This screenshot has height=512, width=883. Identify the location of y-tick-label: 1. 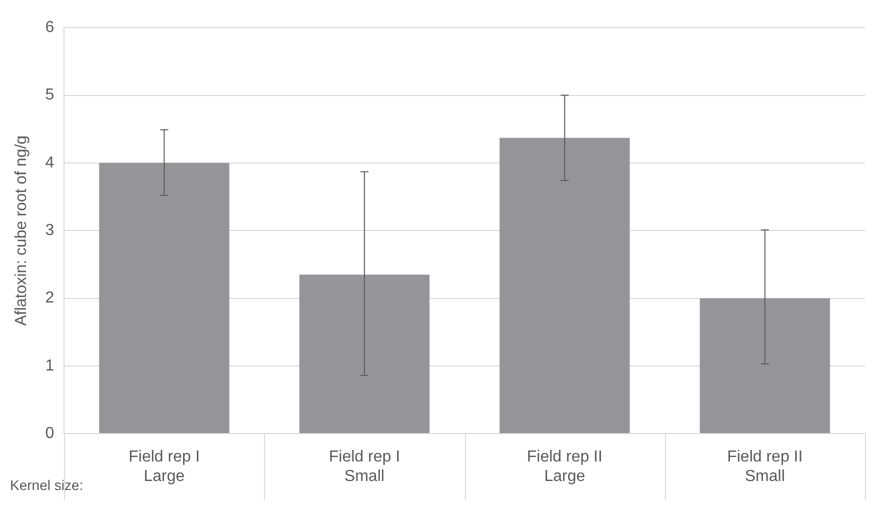
(49, 365).